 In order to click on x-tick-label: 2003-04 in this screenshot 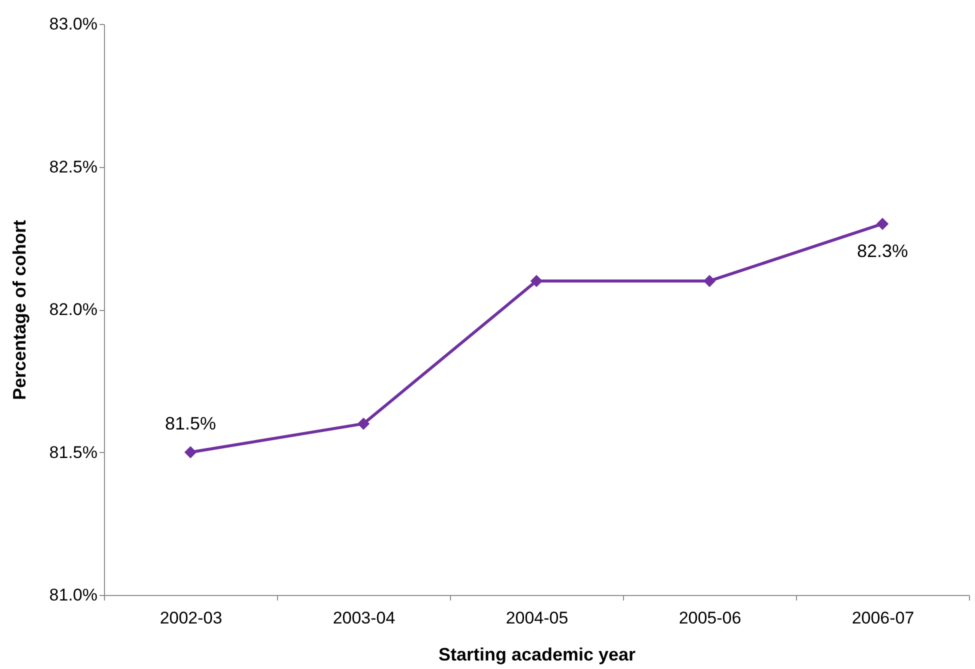, I will do `click(364, 618)`.